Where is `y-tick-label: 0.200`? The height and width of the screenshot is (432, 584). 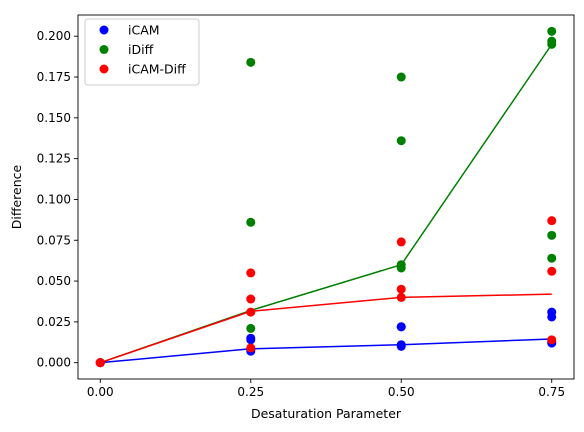 y-tick-label: 0.200 is located at coordinates (54, 36).